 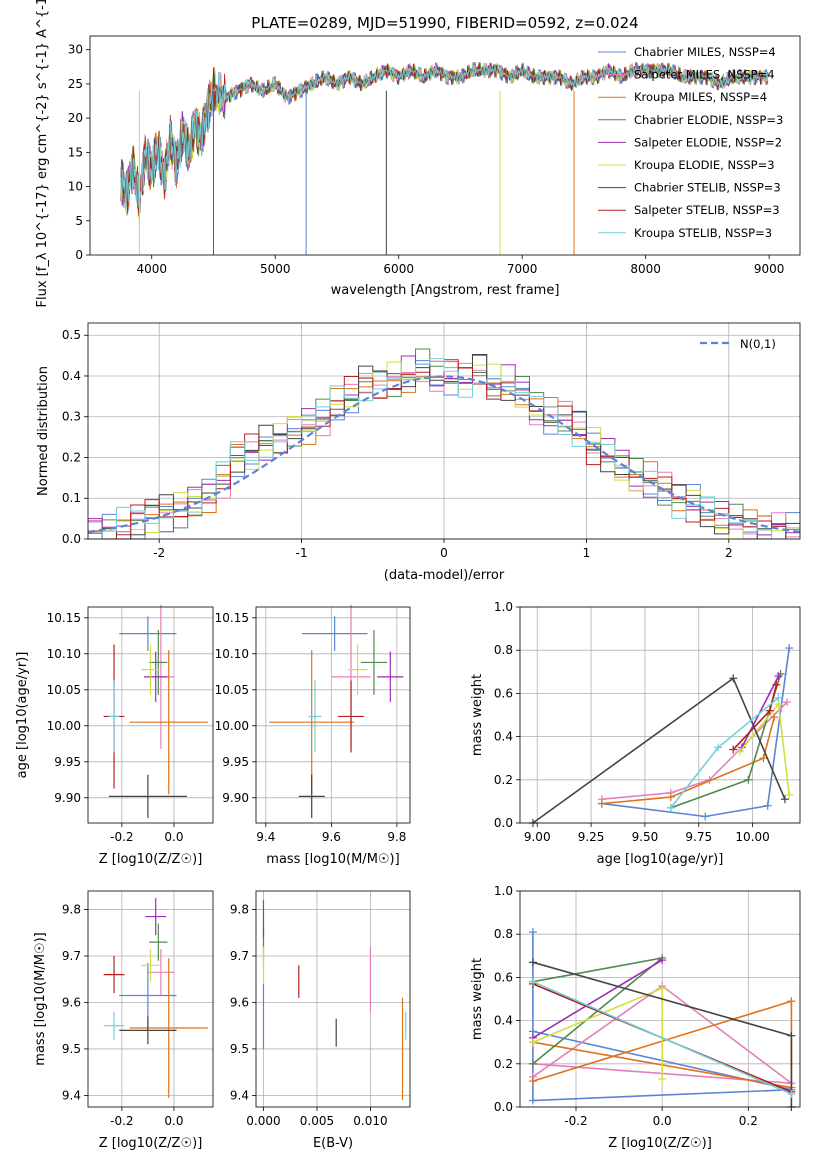 I want to click on x-axis-label: (data-model)/error, so click(x=444, y=575).